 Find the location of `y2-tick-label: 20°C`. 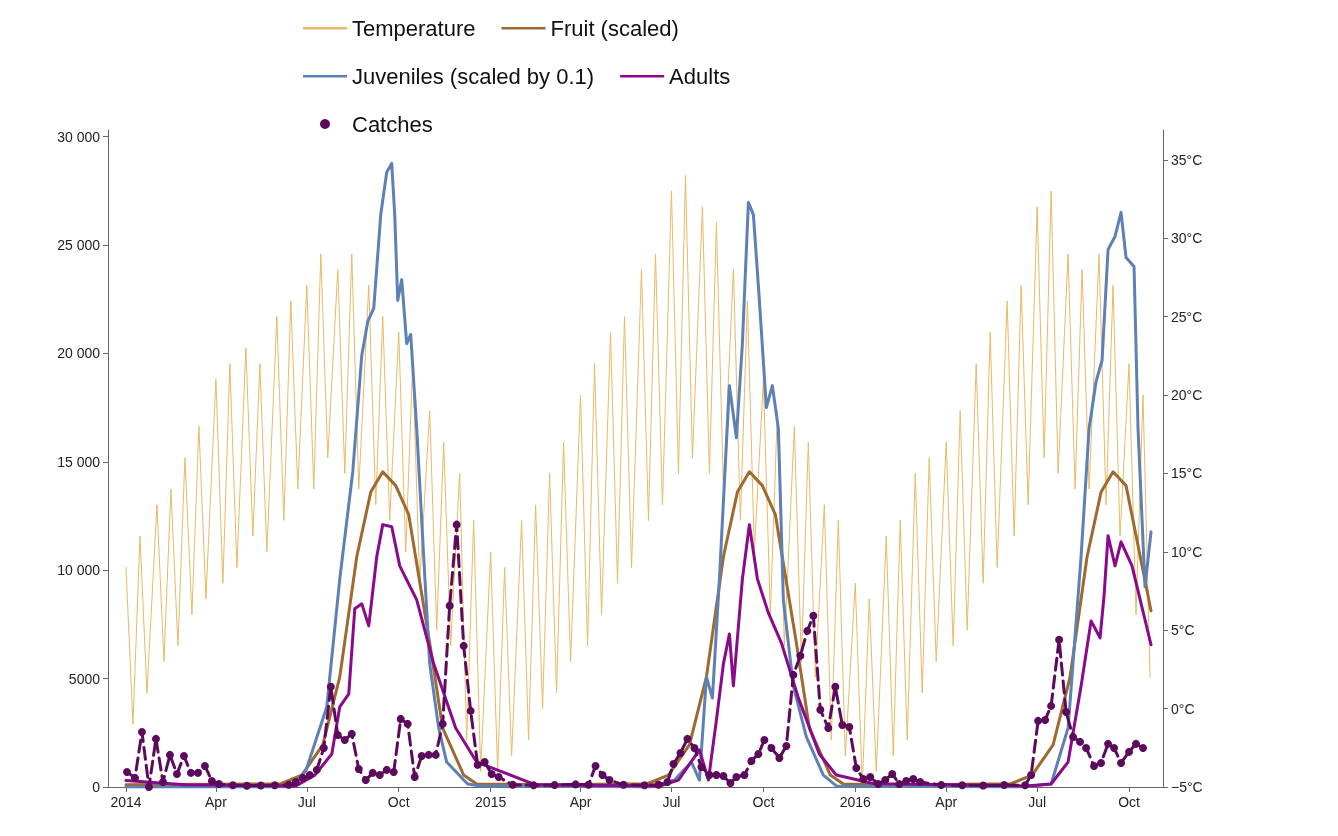

y2-tick-label: 20°C is located at coordinates (1187, 395).